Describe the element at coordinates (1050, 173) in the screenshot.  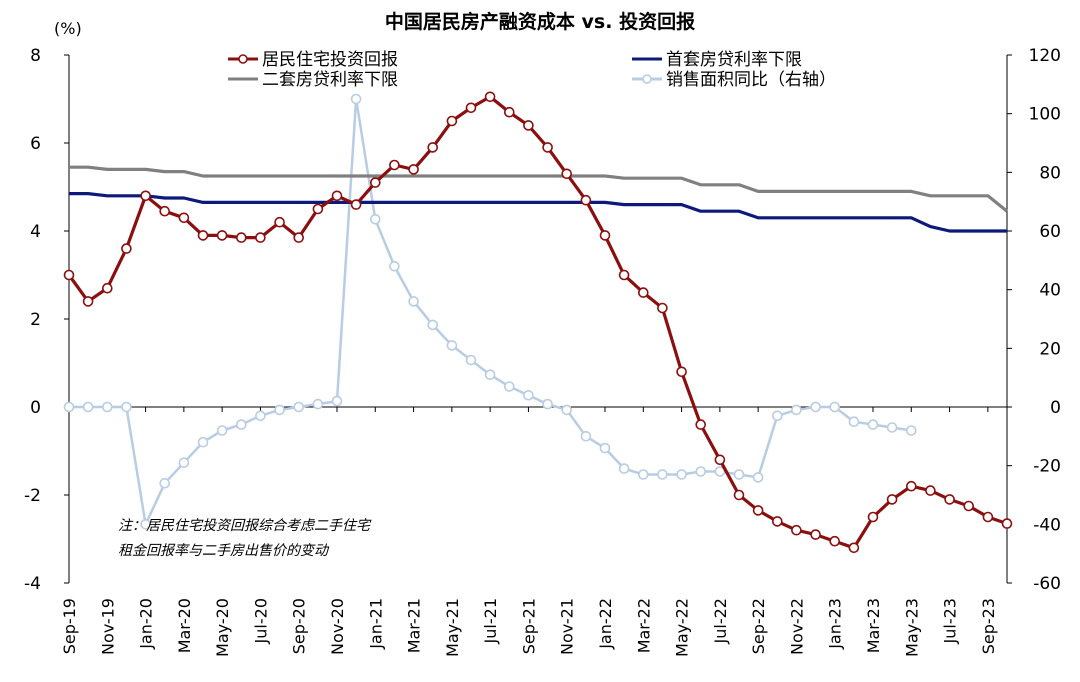
I see `right-tick-label: 80` at that location.